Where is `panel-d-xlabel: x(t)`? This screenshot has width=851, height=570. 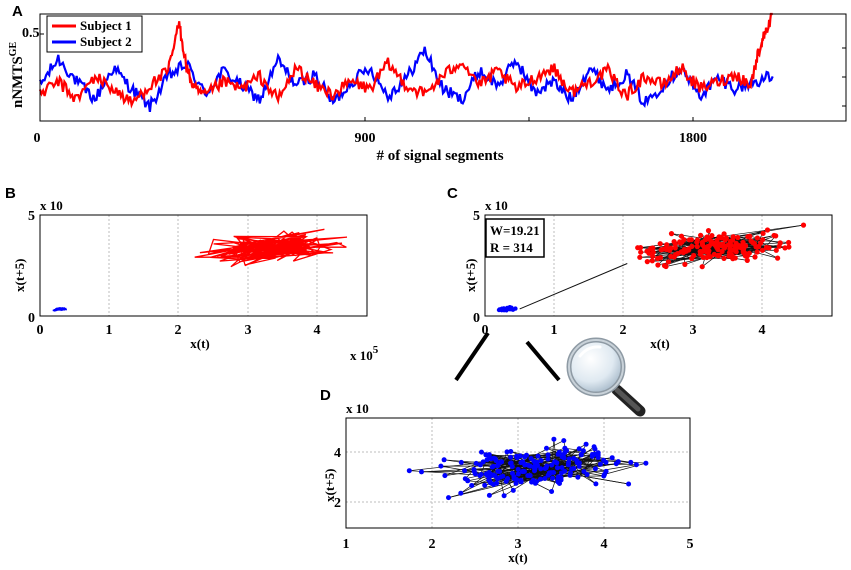
panel-d-xlabel: x(t) is located at coordinates (518, 557).